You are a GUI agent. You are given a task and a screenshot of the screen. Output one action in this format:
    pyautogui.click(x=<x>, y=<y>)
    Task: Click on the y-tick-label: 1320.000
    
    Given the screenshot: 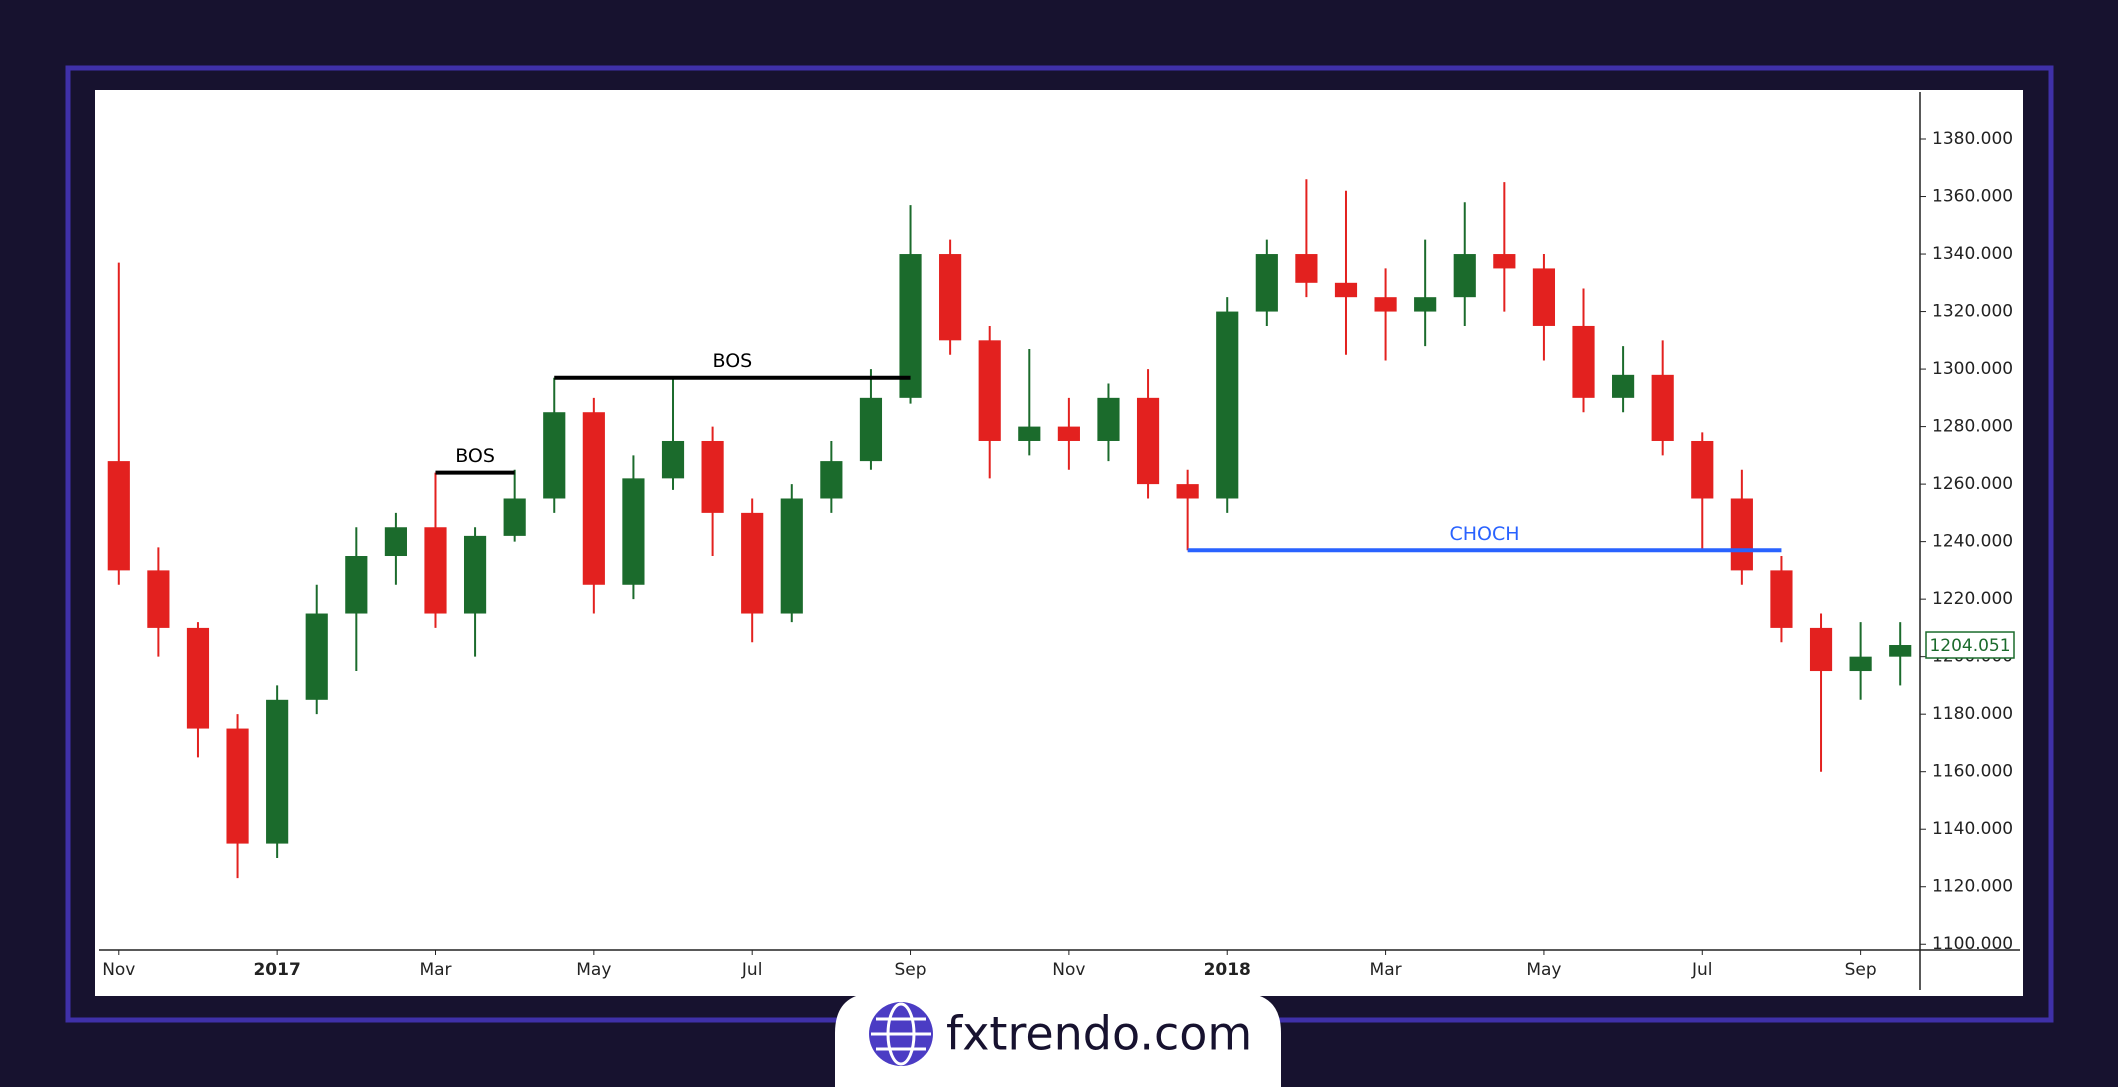 What is the action you would take?
    pyautogui.click(x=1972, y=312)
    